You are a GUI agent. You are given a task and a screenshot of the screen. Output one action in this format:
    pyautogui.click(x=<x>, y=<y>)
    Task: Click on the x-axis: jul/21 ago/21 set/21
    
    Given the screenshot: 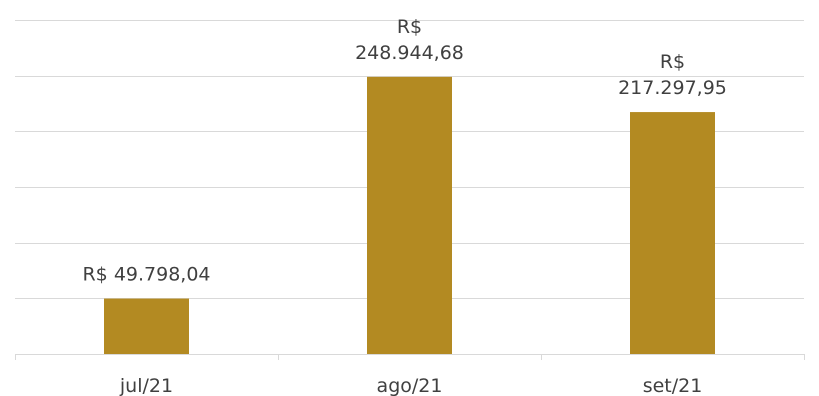 What is the action you would take?
    pyautogui.click(x=410, y=375)
    